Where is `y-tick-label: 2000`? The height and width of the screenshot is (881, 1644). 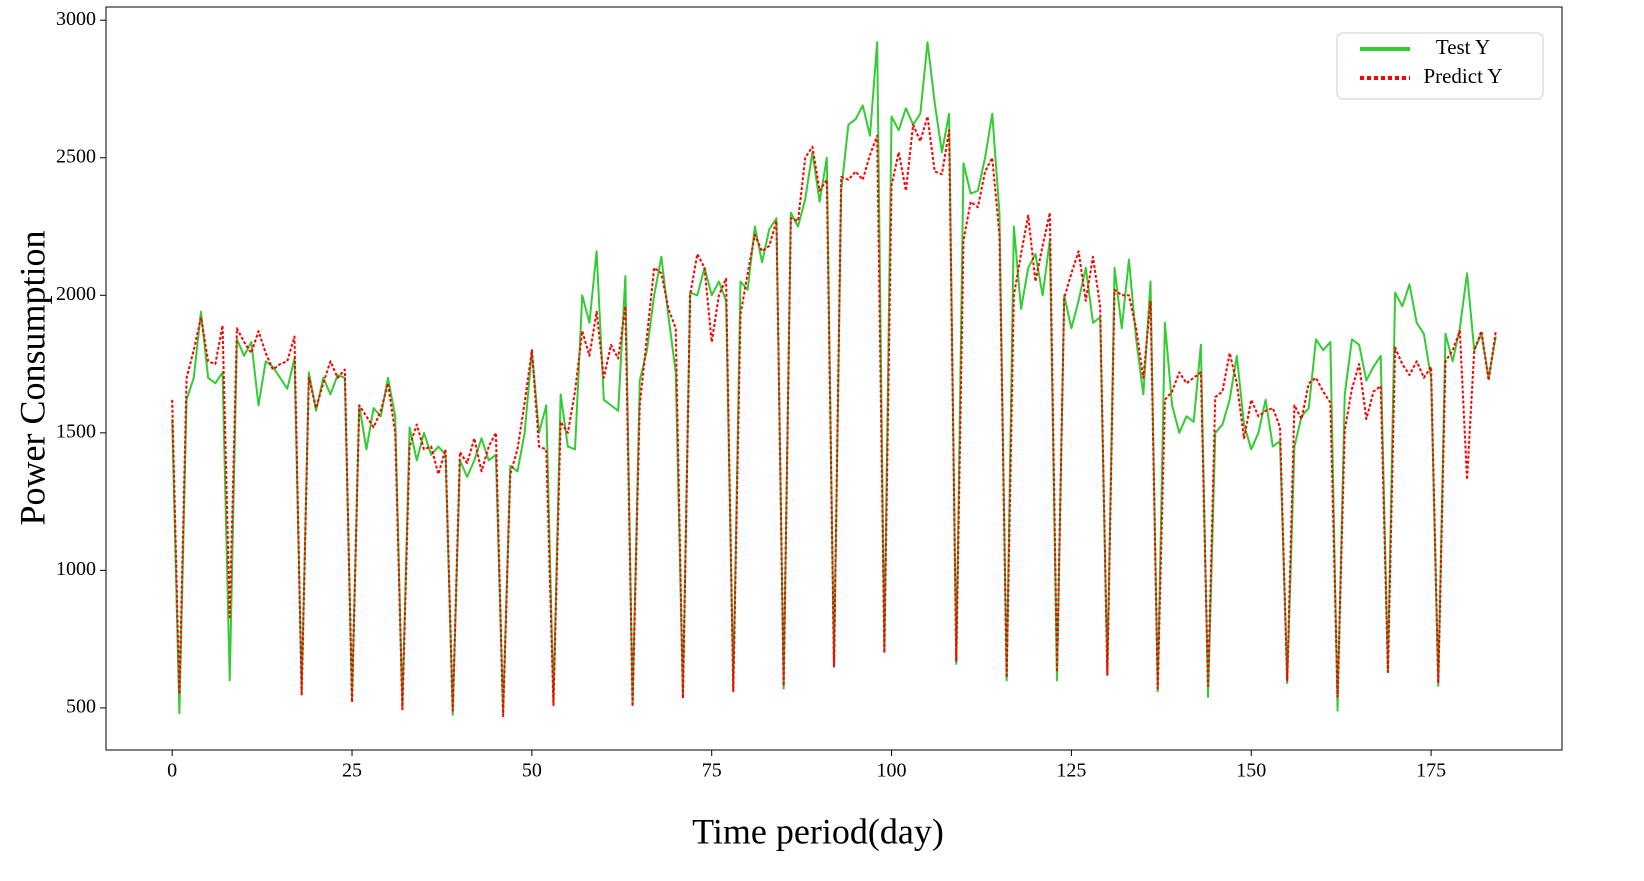 y-tick-label: 2000 is located at coordinates (76, 294).